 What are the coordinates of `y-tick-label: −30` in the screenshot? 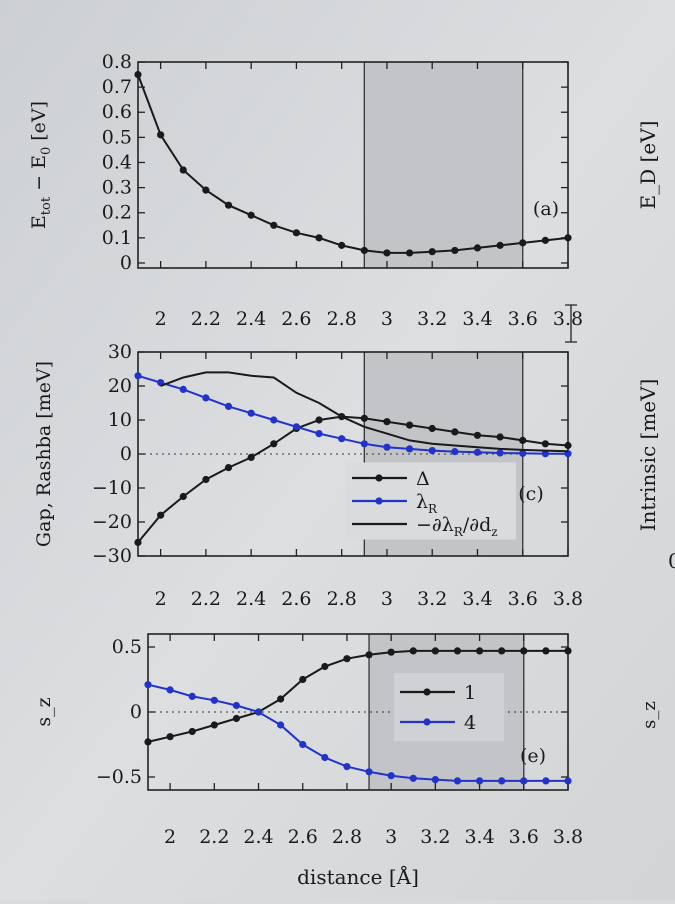 It's located at (112, 556).